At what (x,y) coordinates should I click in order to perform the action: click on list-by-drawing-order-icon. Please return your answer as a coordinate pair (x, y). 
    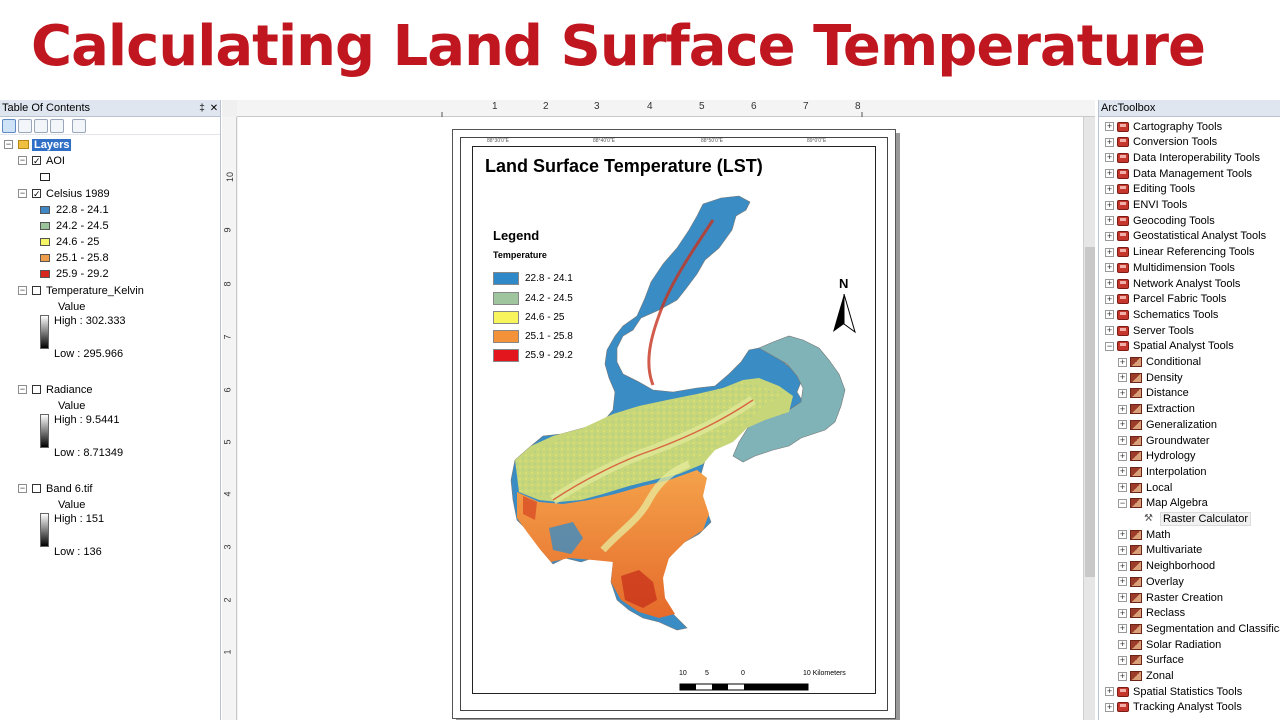
    Looking at the image, I should click on (9, 125).